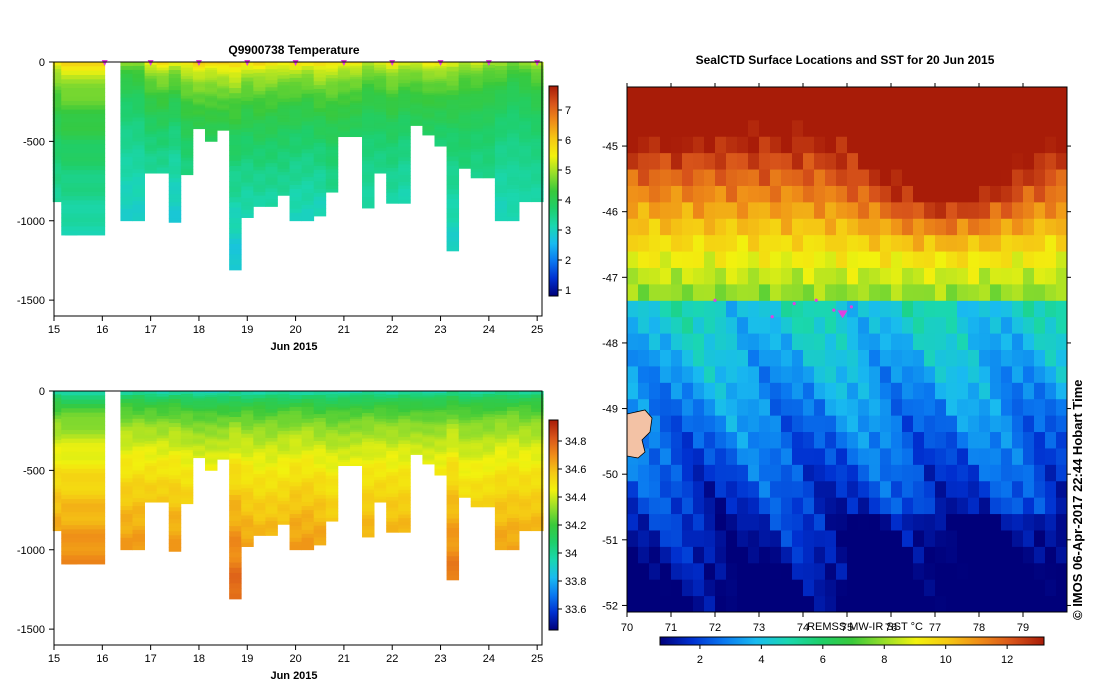 This screenshot has height=700, width=1099. What do you see at coordinates (847, 628) in the screenshot?
I see `map-x-tick-label: 75` at bounding box center [847, 628].